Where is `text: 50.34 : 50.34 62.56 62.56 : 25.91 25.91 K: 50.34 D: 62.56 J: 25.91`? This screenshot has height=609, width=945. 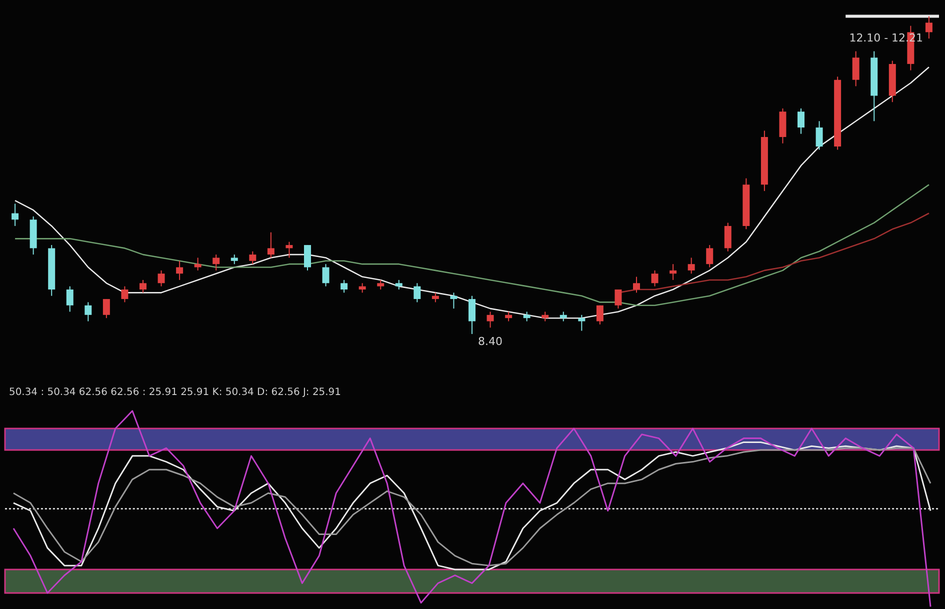 text: 50.34 : 50.34 62.56 62.56 : 25.91 25.91 K: 50.34 D: 62.56 J: 25.91 is located at coordinates (174, 392).